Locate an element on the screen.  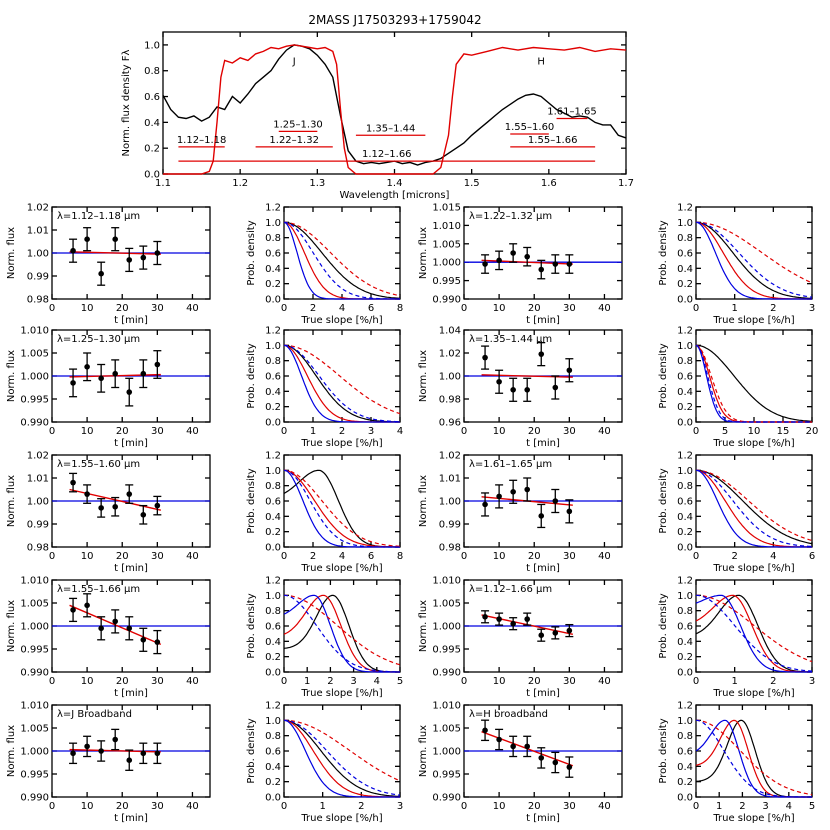
x-tick-label: 4 is located at coordinates (773, 556).